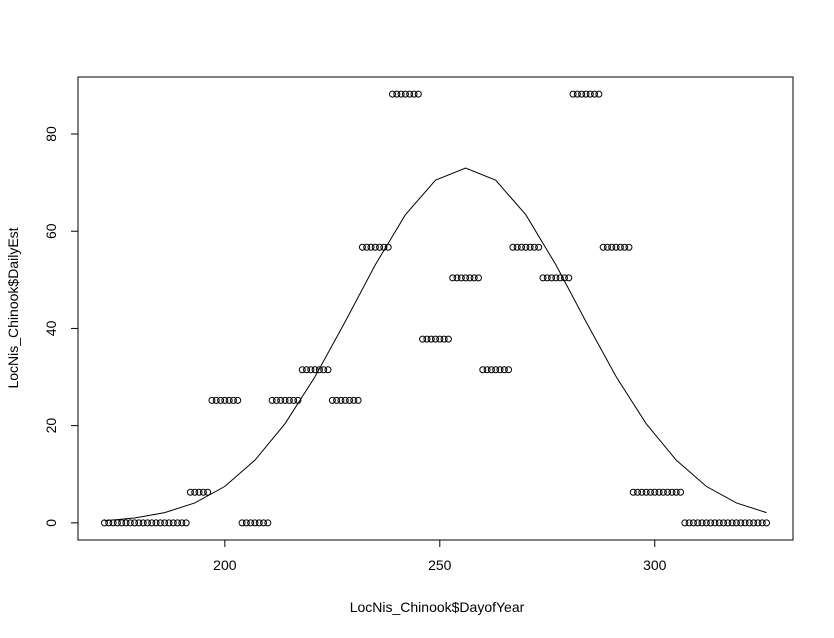 Image resolution: width=834 pixels, height=638 pixels. I want to click on x-tick-label: 250, so click(440, 565).